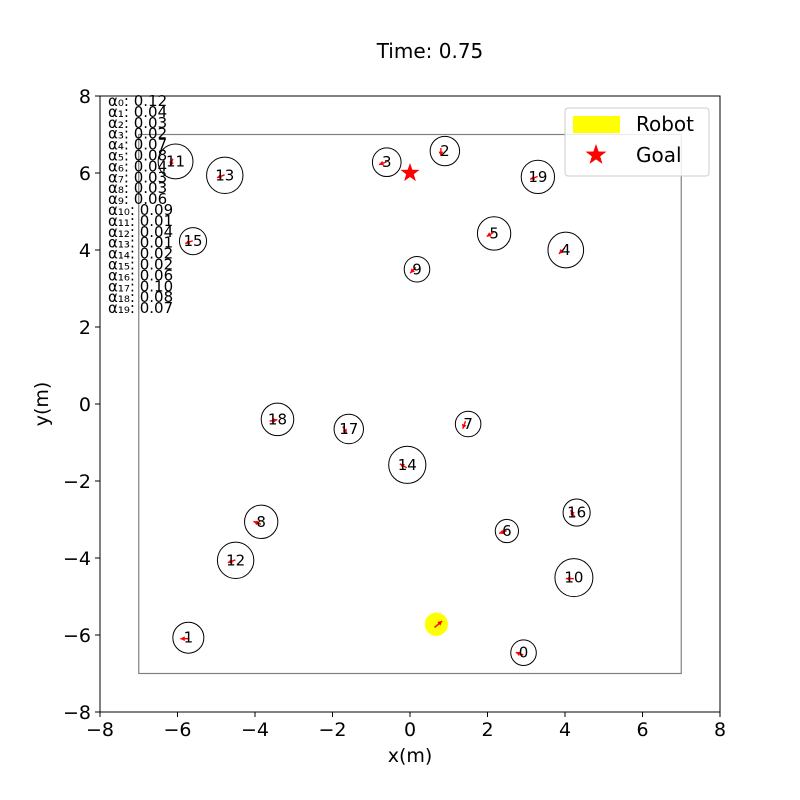  I want to click on alpha-5: α₅: 0.08, so click(137, 156).